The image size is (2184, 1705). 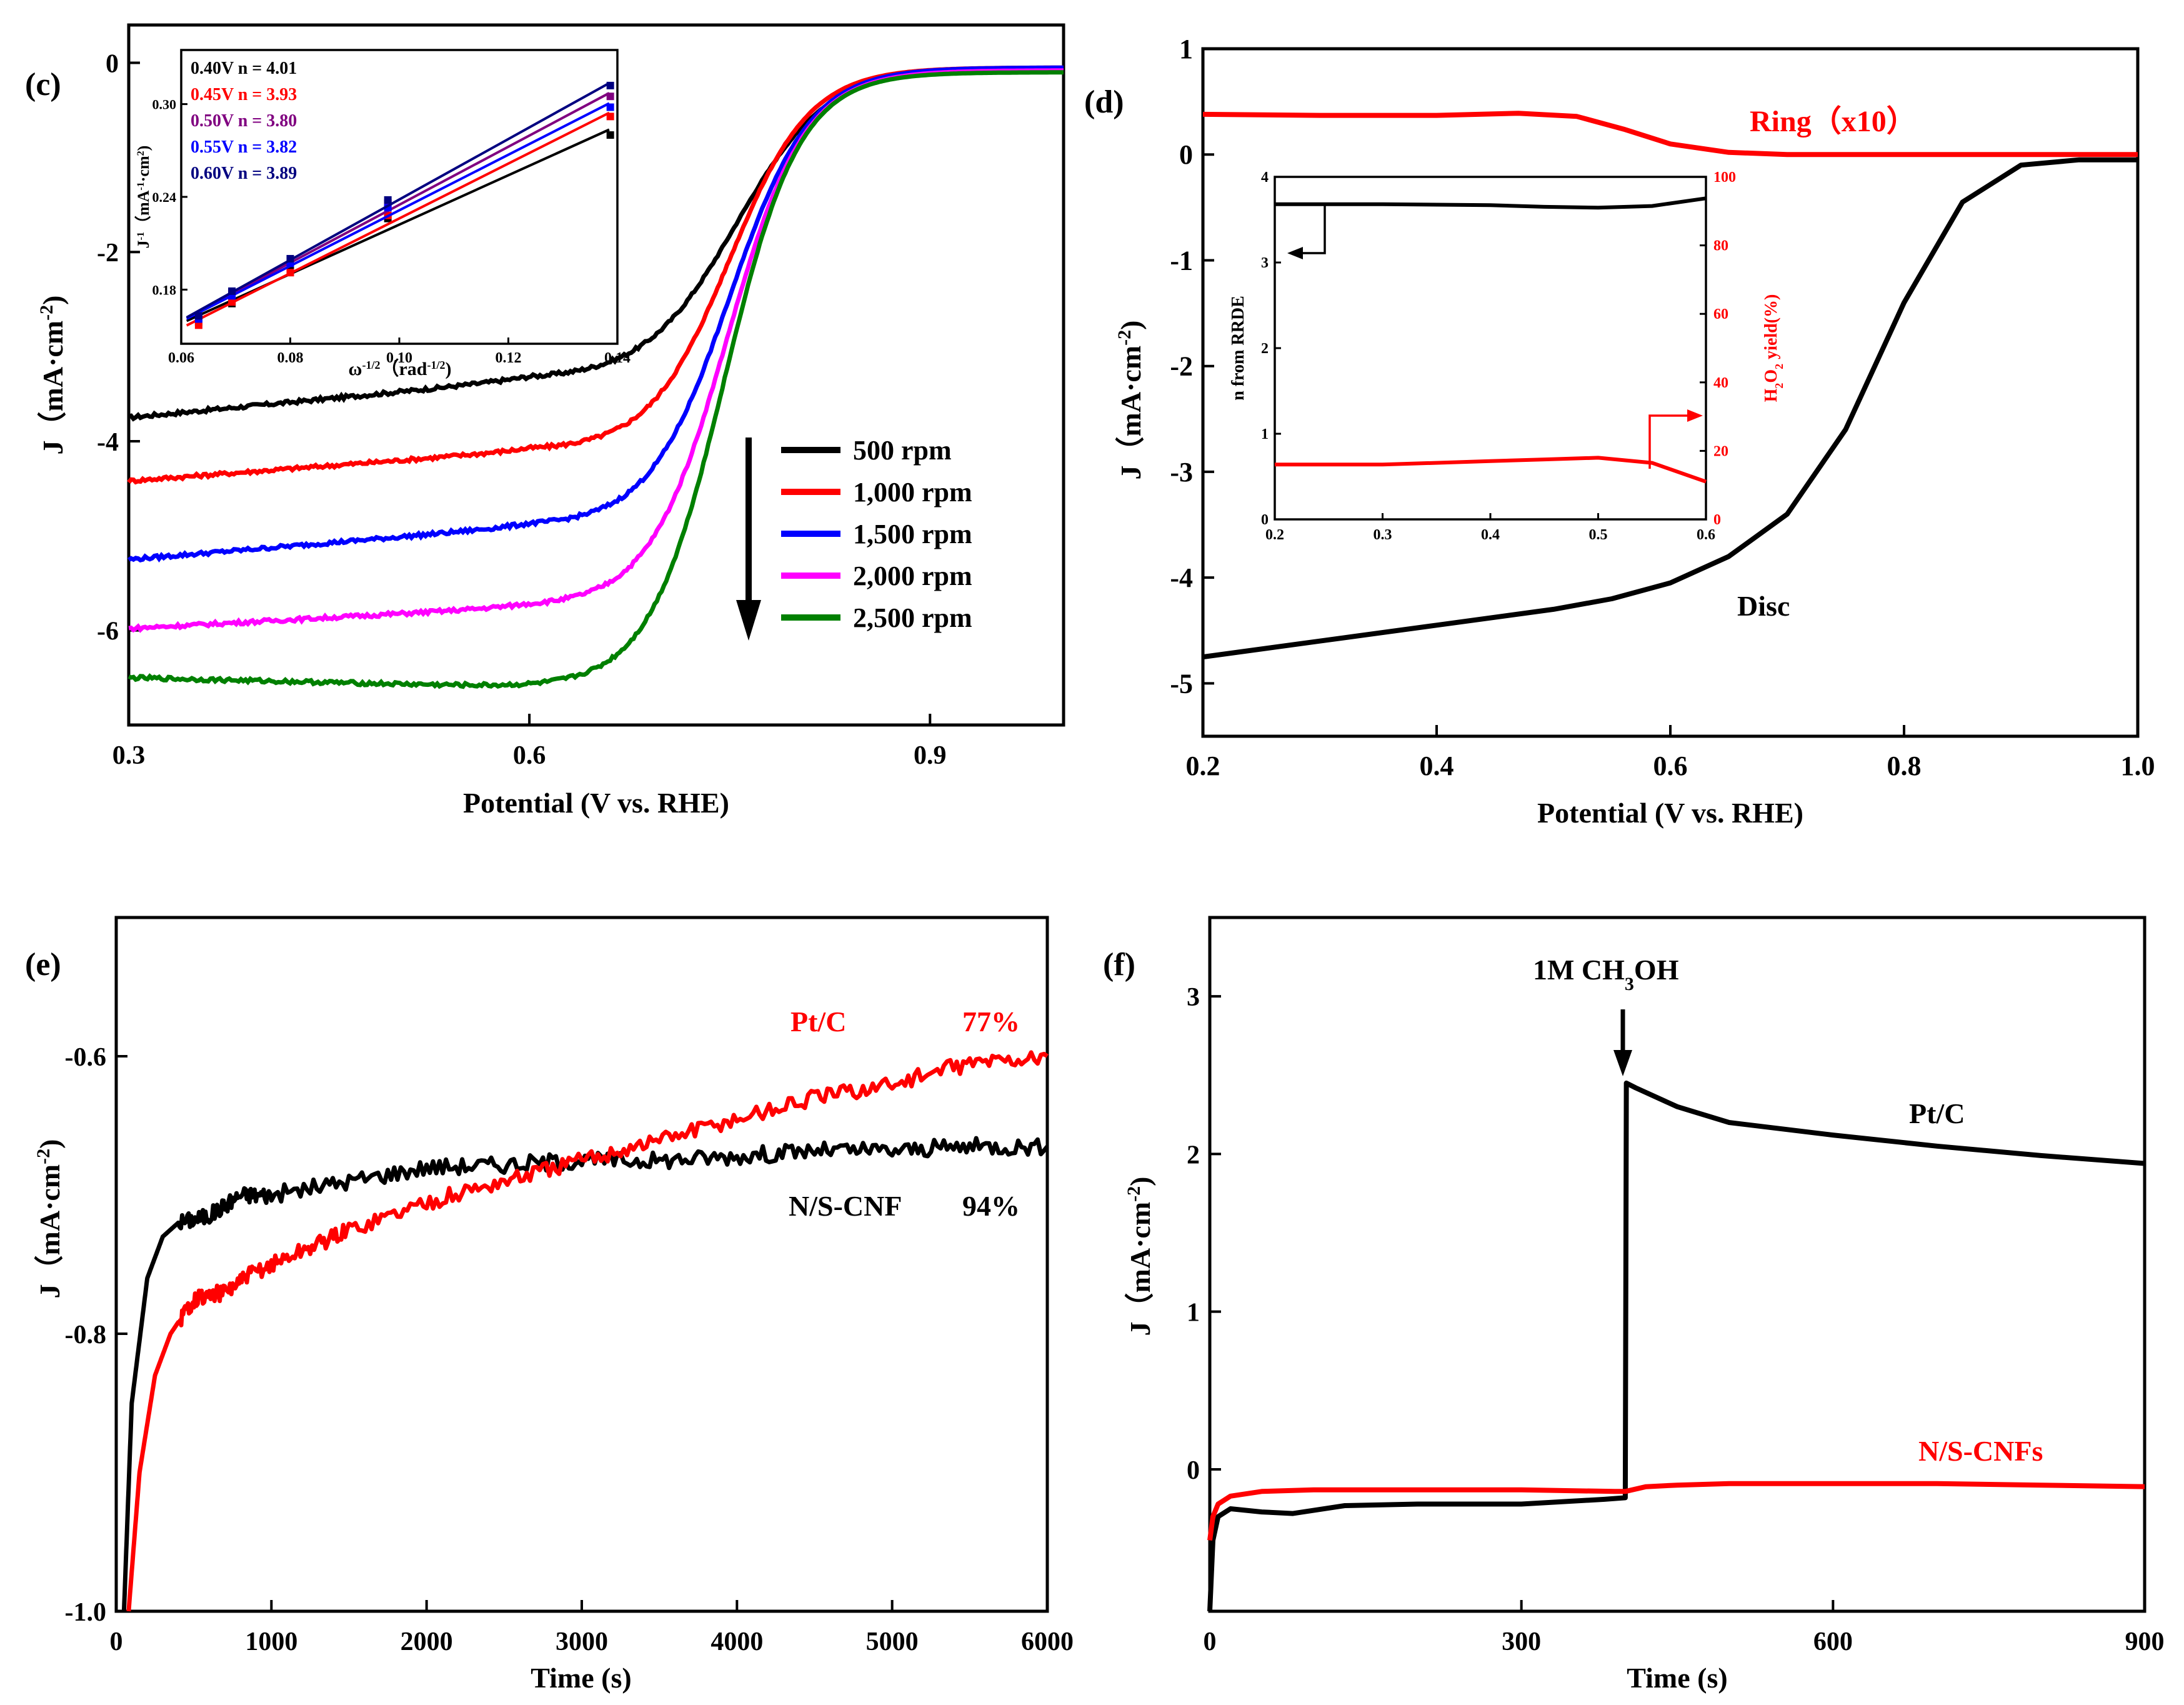 What do you see at coordinates (1193, 1155) in the screenshot?
I see `panel-f-ytick-label: 2` at bounding box center [1193, 1155].